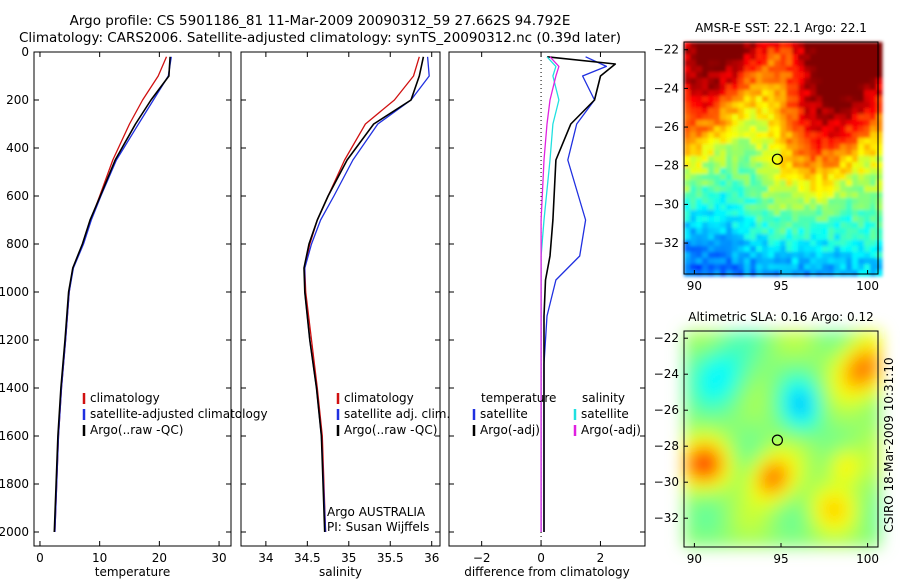 The width and height of the screenshot is (900, 580). Describe the element at coordinates (99, 558) in the screenshot. I see `x-tick-label: 10` at that location.